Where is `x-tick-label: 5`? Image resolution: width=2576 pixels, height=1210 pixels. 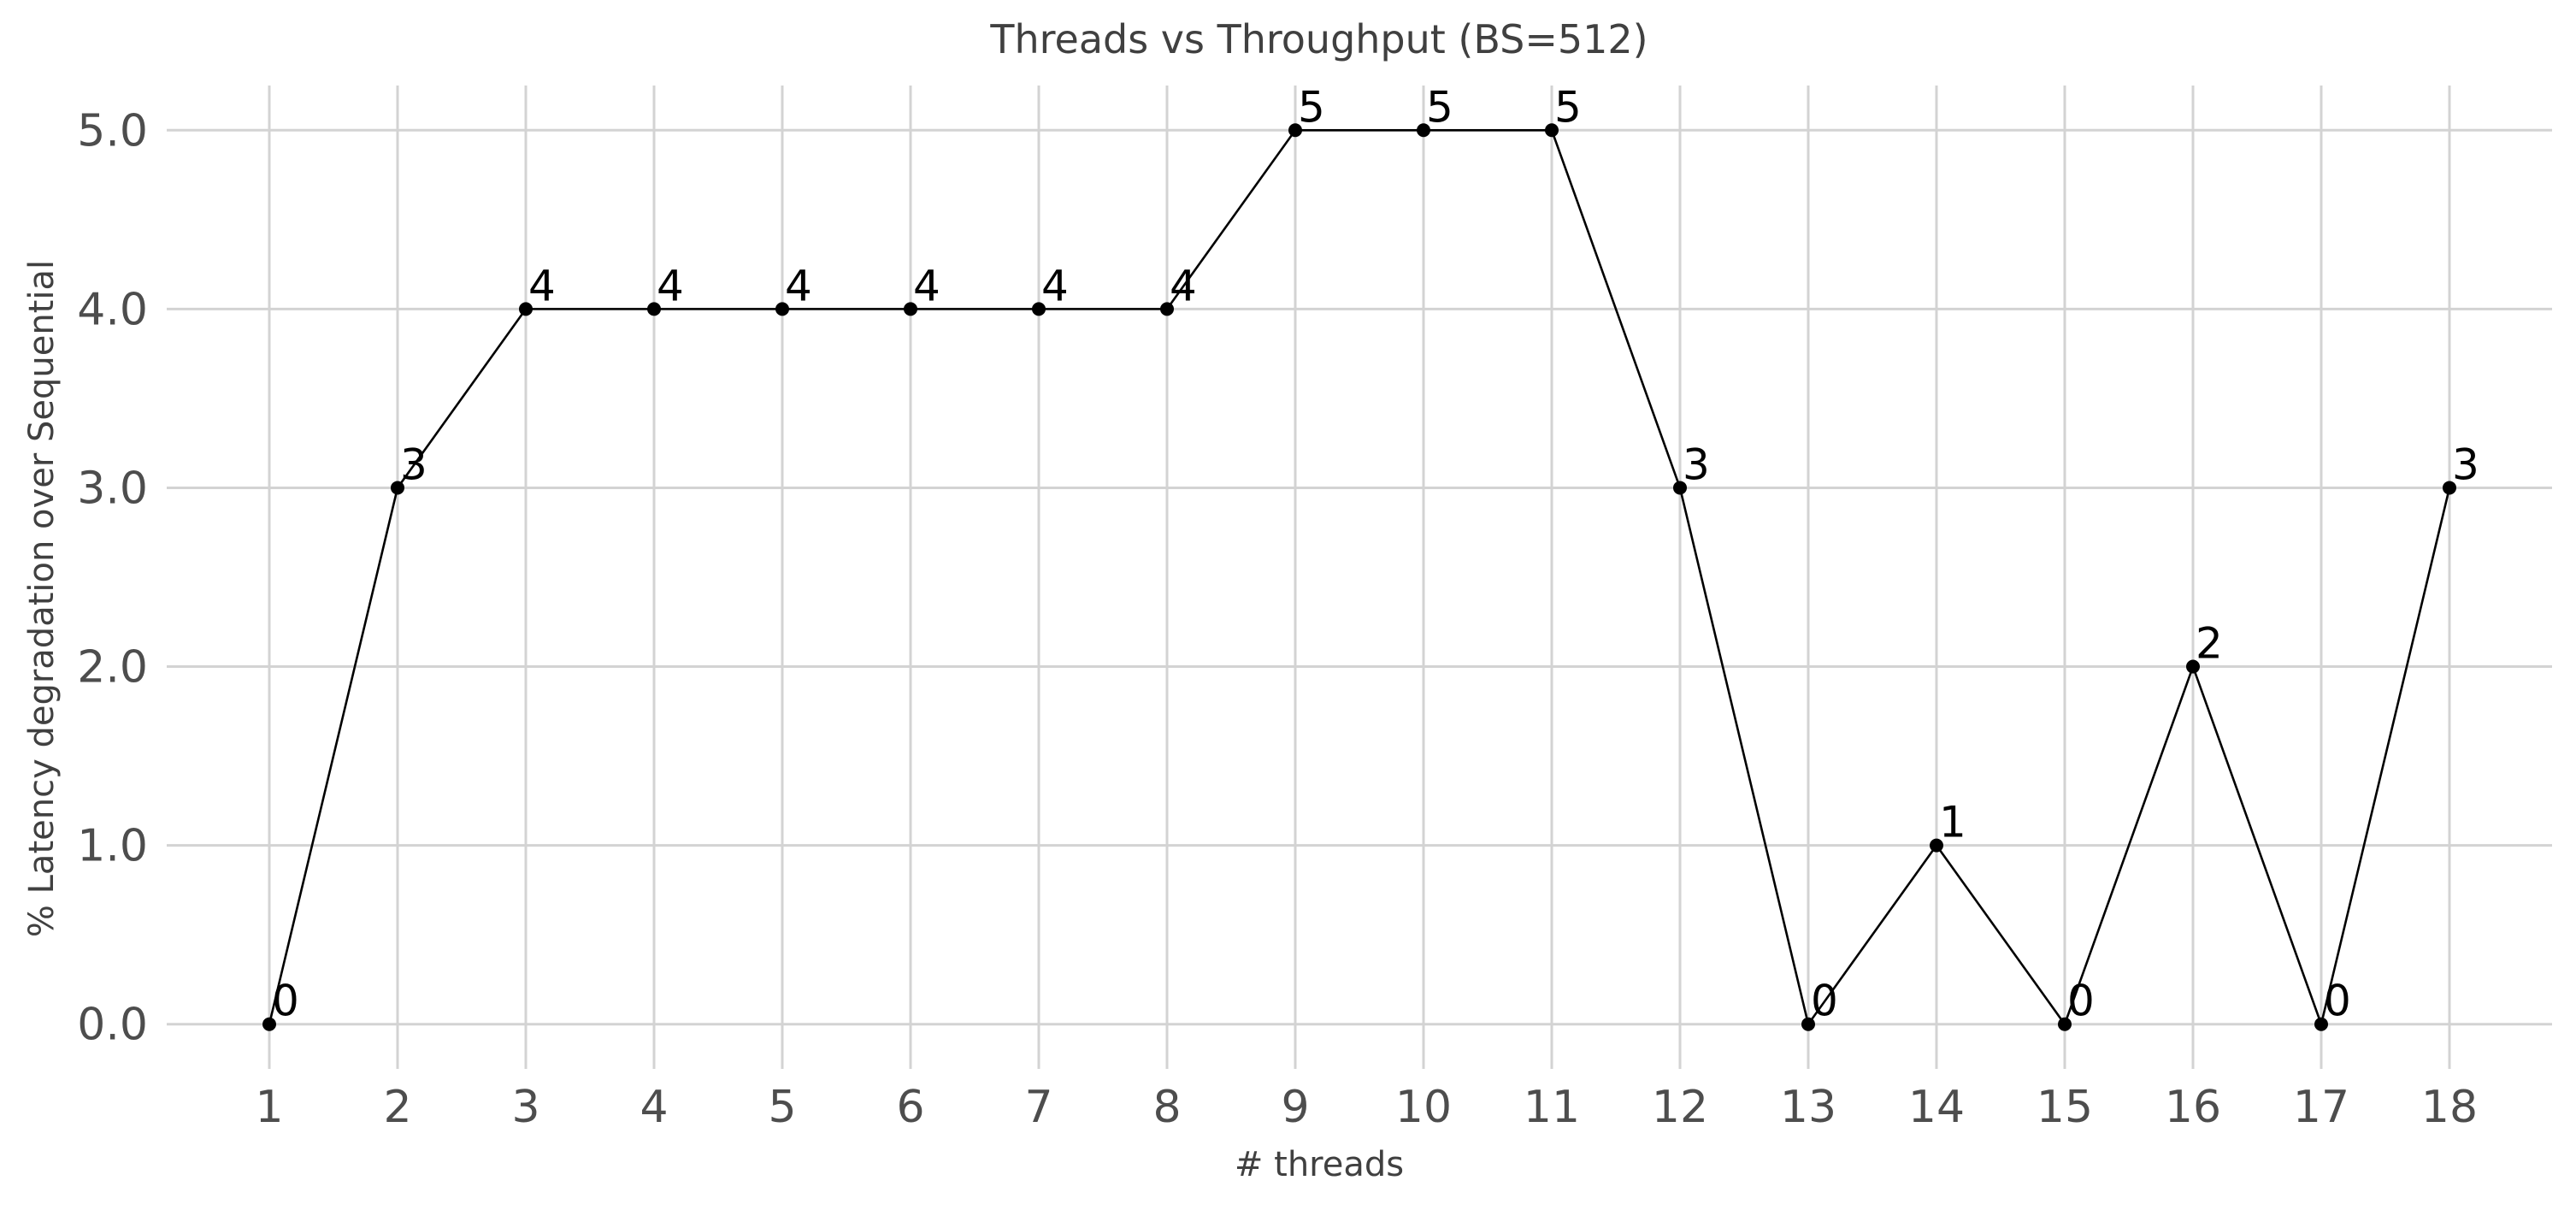 x-tick-label: 5 is located at coordinates (782, 1107).